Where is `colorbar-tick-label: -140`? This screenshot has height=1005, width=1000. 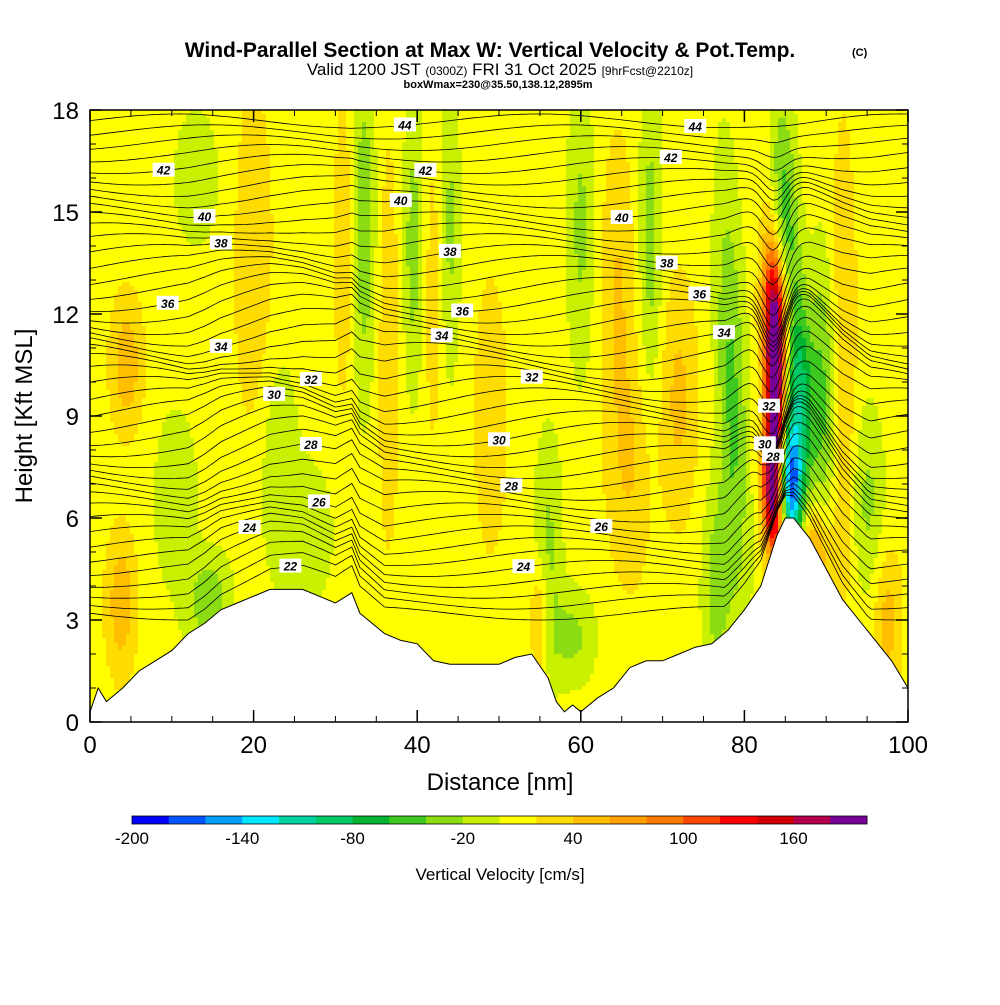 colorbar-tick-label: -140 is located at coordinates (242, 838).